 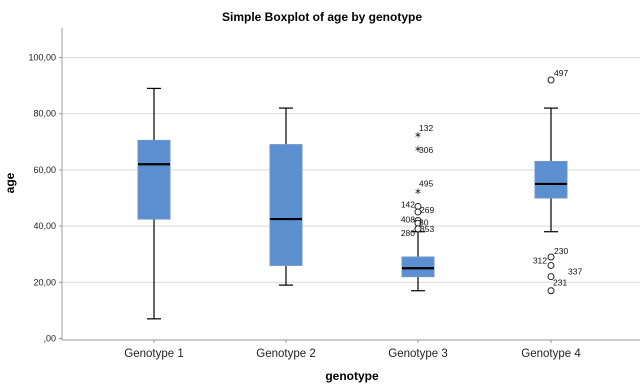 What do you see at coordinates (426, 183) in the screenshot?
I see `outlier-label: 495` at bounding box center [426, 183].